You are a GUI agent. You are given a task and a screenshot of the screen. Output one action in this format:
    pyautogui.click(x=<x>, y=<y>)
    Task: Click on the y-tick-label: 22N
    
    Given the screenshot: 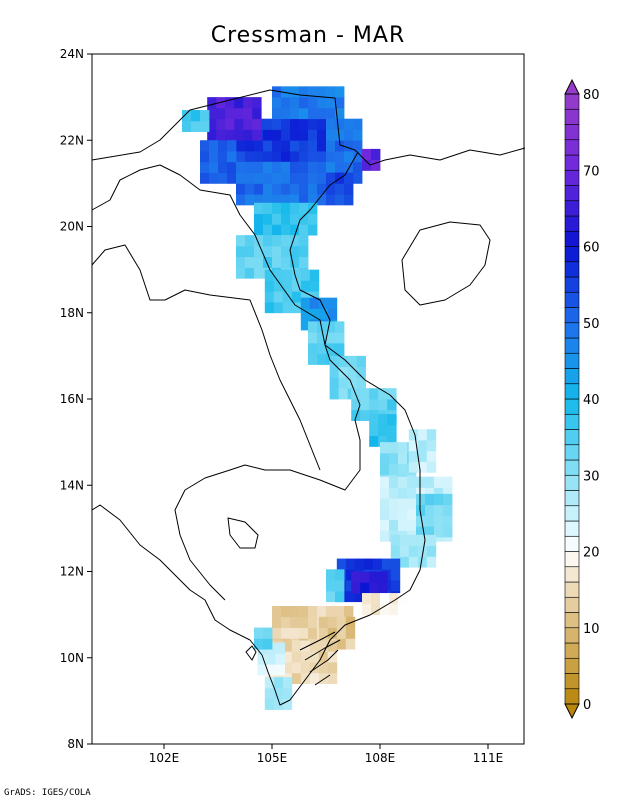 What is the action you would take?
    pyautogui.click(x=72, y=140)
    